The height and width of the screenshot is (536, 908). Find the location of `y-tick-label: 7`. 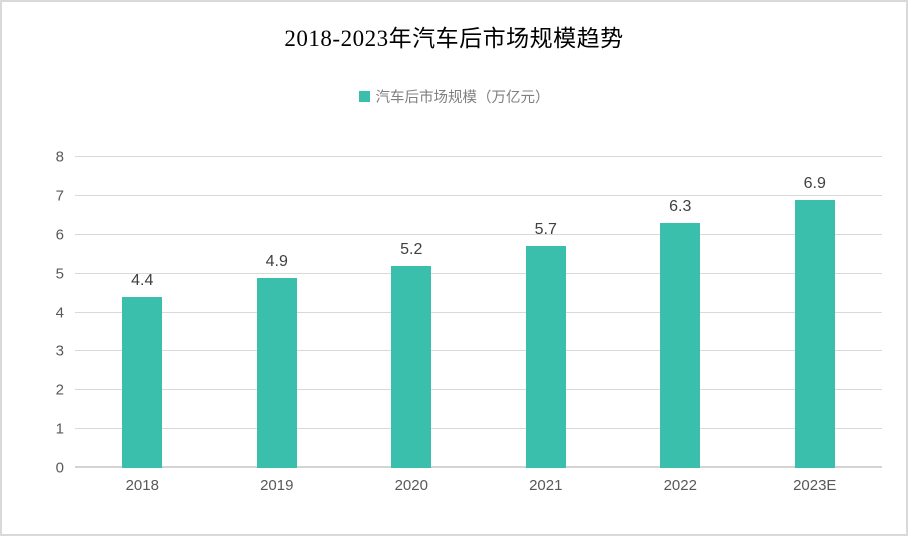

y-tick-label: 7 is located at coordinates (59, 196).